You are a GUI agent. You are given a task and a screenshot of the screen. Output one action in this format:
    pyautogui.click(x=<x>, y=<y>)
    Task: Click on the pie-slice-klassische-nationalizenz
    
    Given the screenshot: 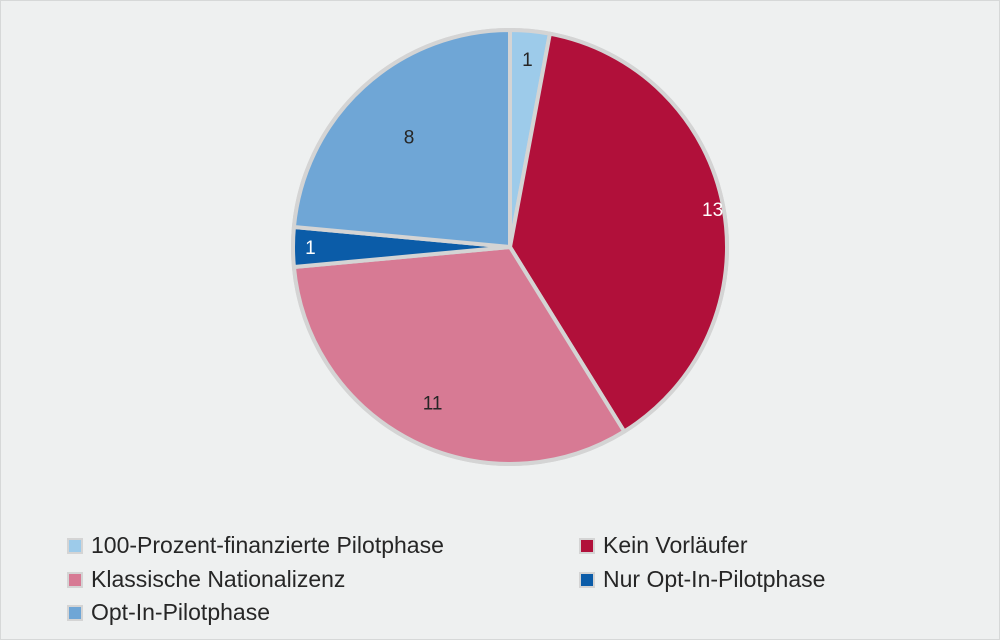 What is the action you would take?
    pyautogui.click(x=459, y=355)
    